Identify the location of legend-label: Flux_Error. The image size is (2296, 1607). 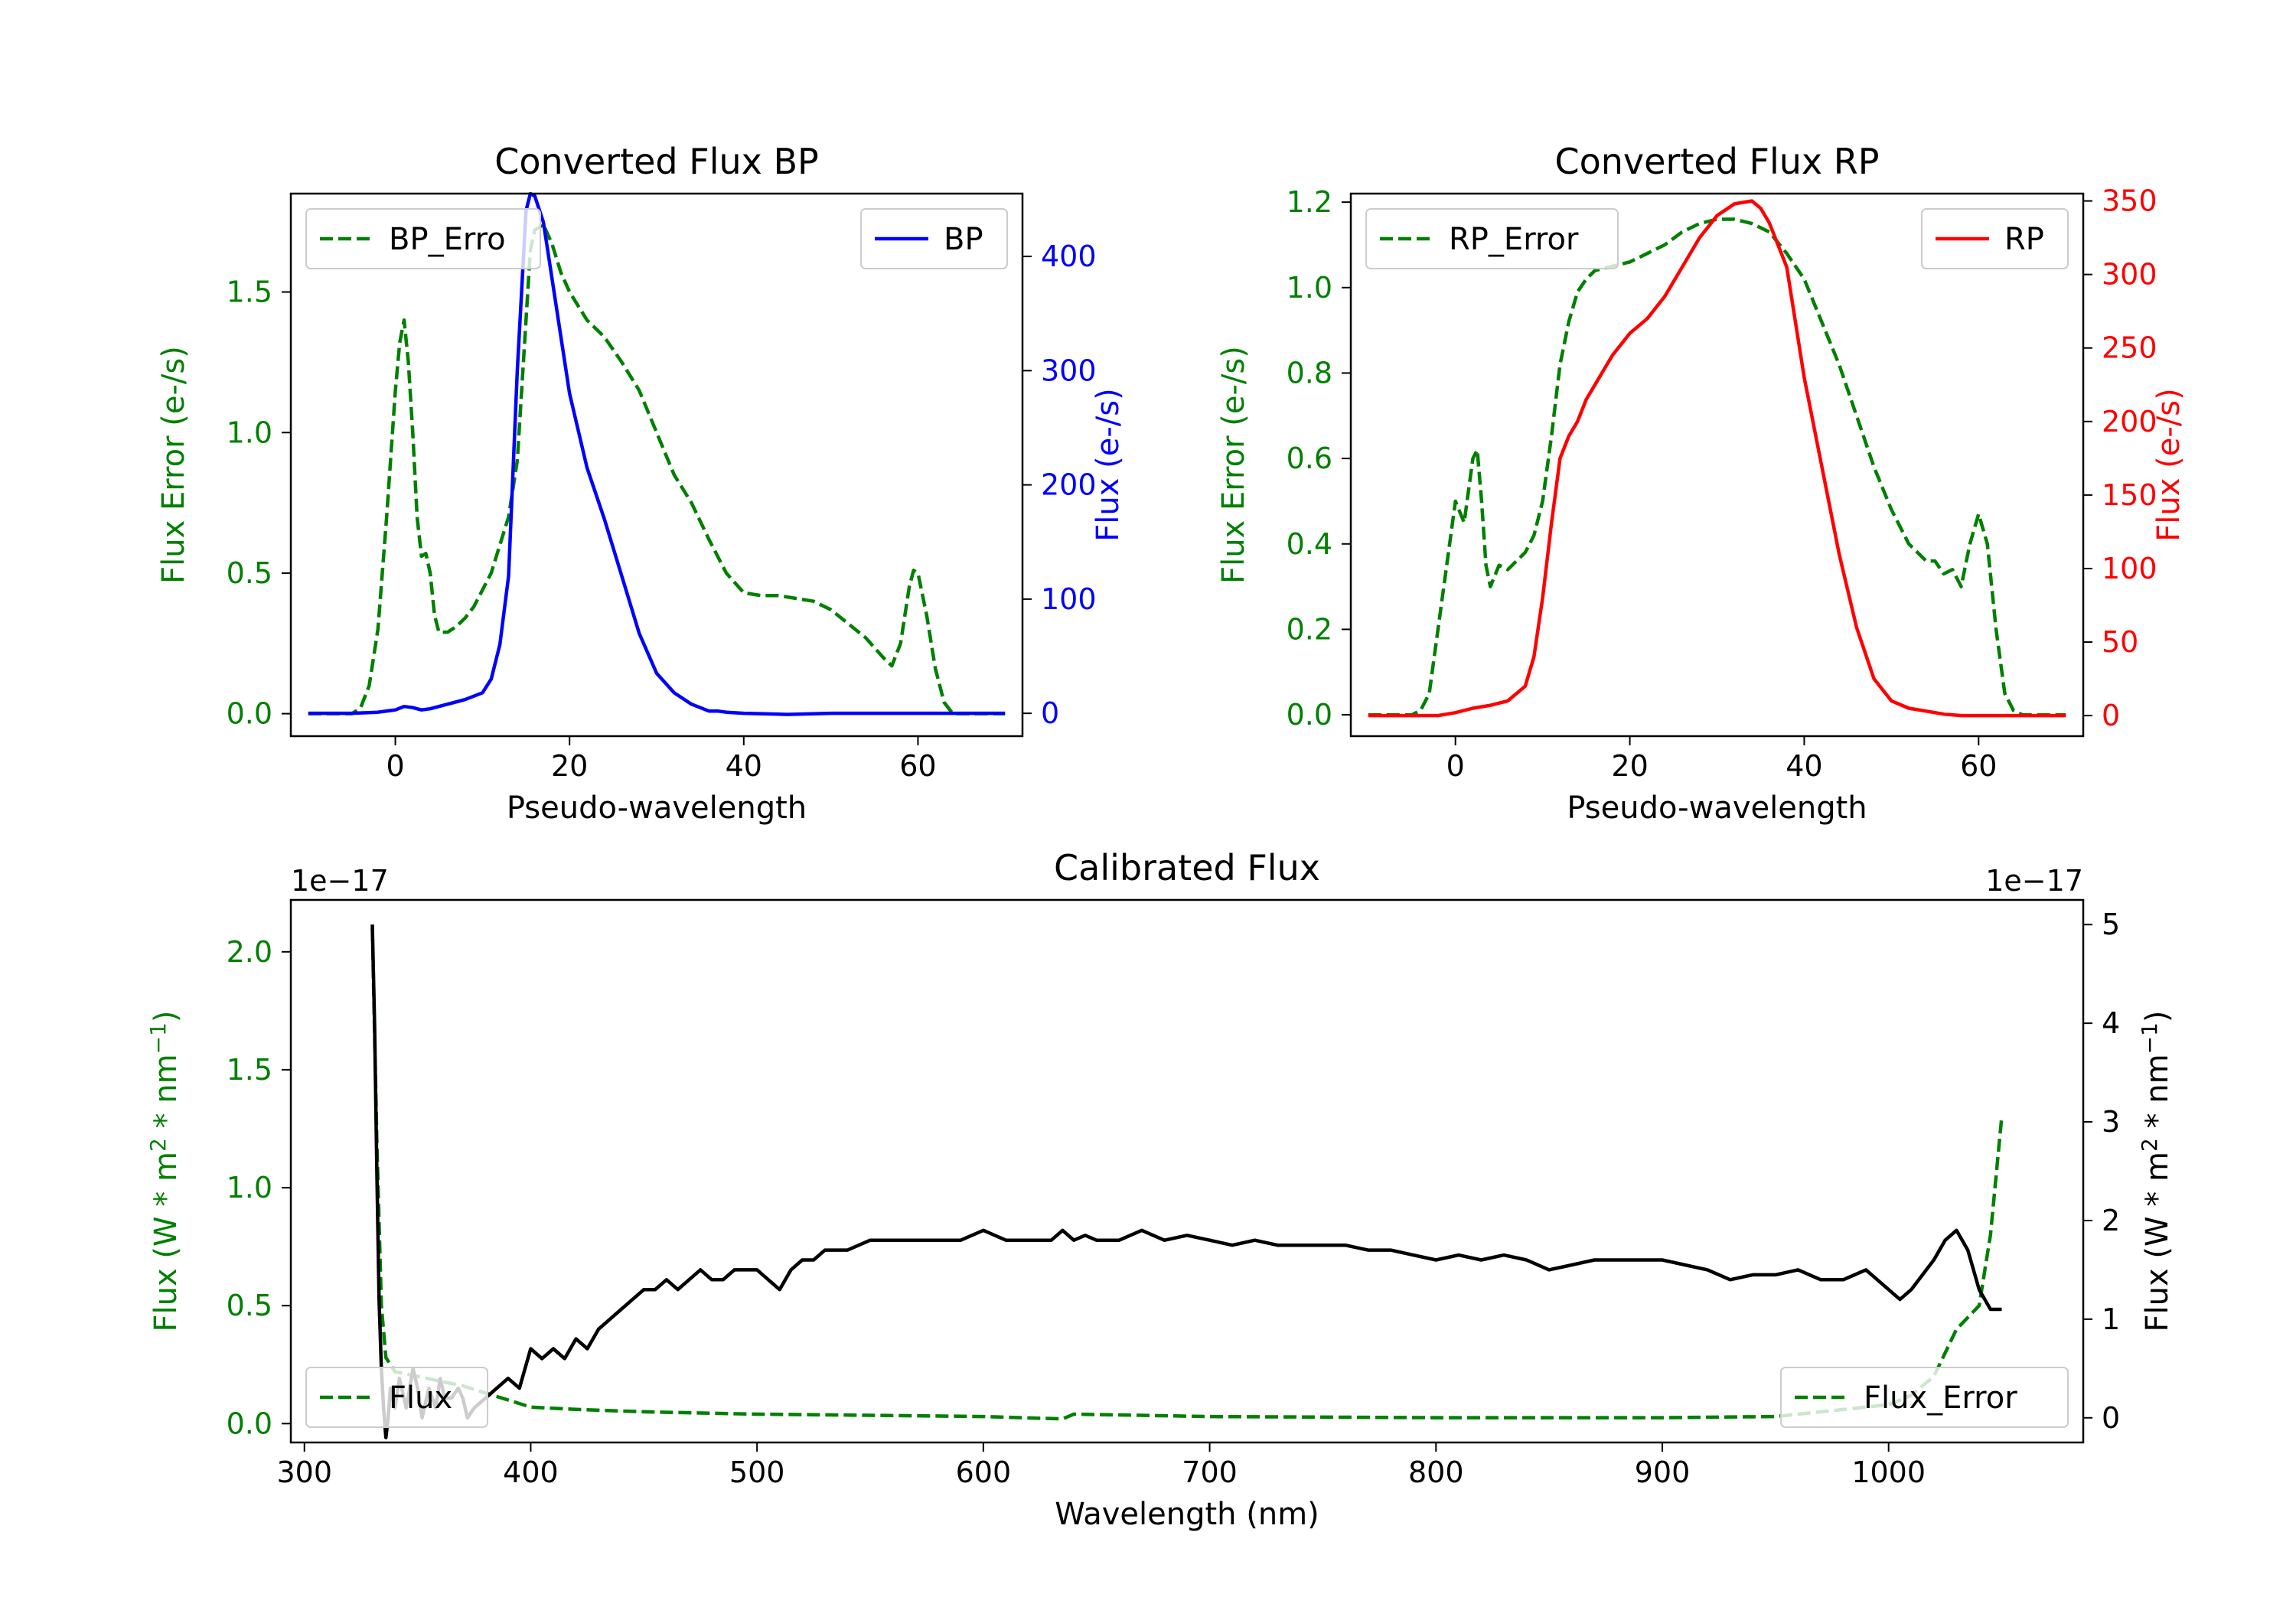
(1940, 1398).